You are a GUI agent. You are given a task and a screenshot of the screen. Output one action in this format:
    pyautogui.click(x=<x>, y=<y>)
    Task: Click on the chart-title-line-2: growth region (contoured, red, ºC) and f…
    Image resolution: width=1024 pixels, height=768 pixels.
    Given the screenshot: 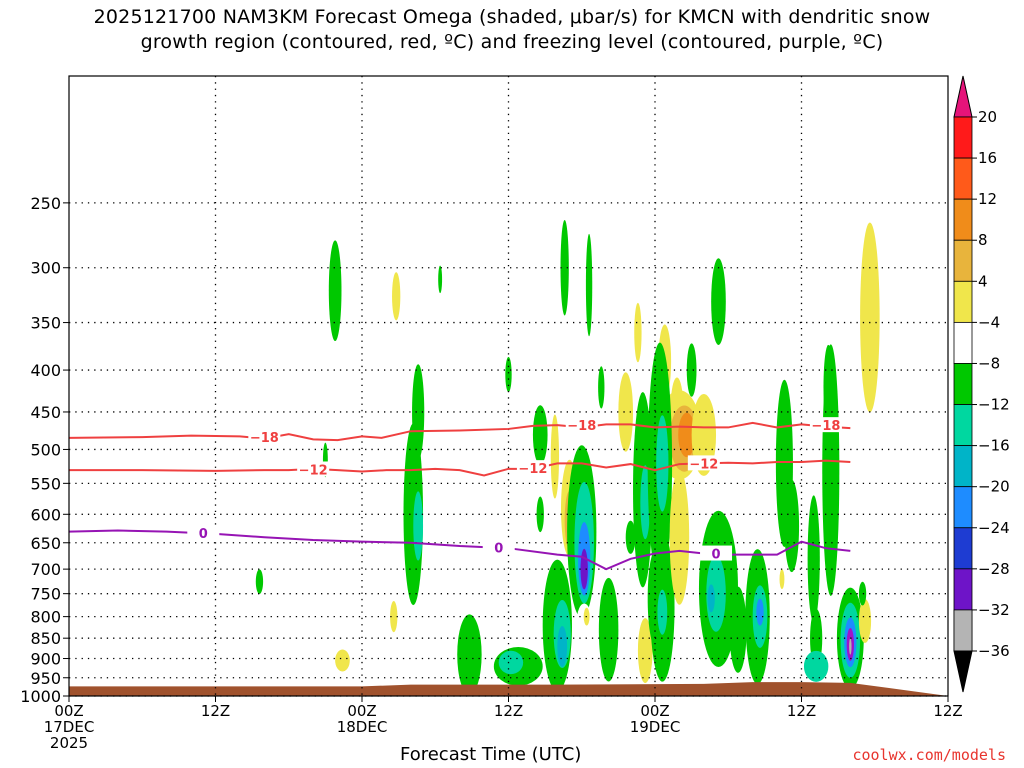 What is the action you would take?
    pyautogui.click(x=512, y=42)
    